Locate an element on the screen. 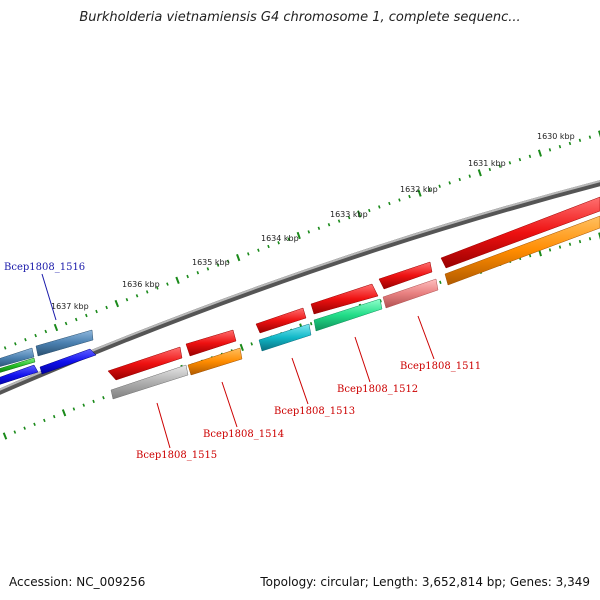 The image size is (600, 600). tick-label-1631: 1631 kbp is located at coordinates (487, 163).